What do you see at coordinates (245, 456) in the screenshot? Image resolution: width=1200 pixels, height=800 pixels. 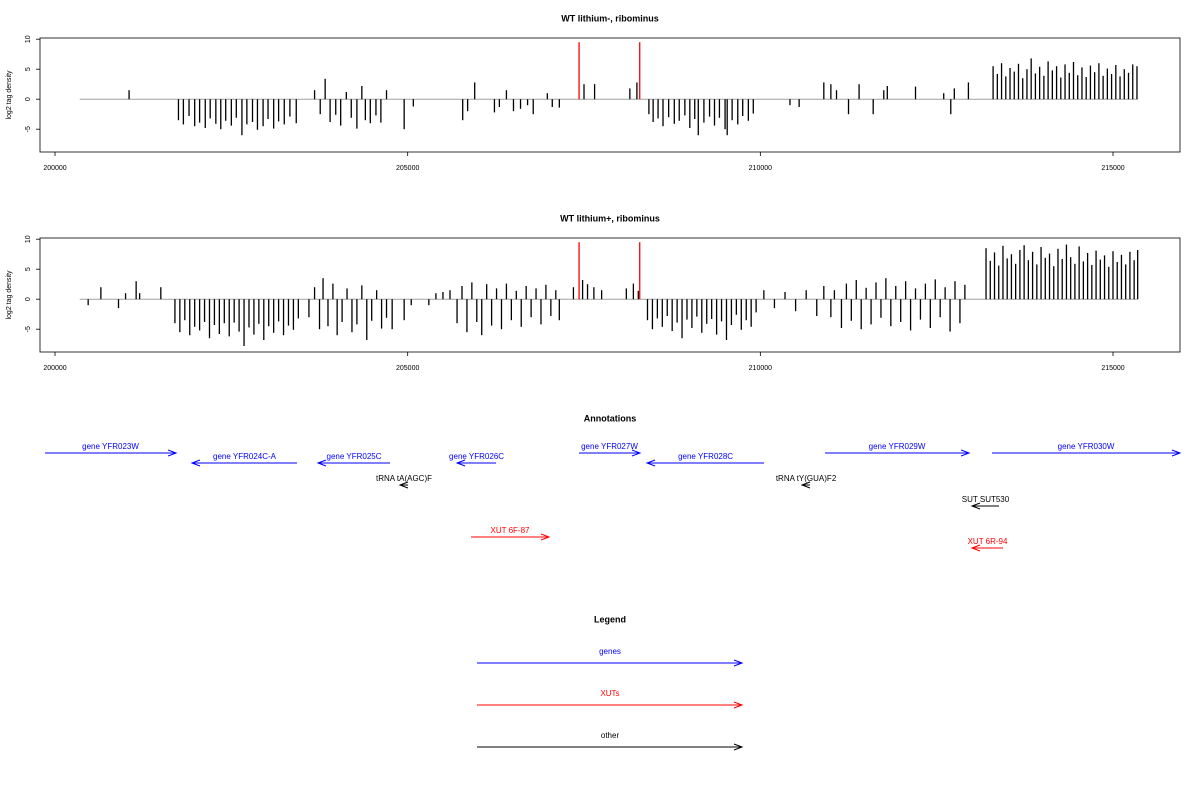 I see `feature-label: gene YFR024C-A` at bounding box center [245, 456].